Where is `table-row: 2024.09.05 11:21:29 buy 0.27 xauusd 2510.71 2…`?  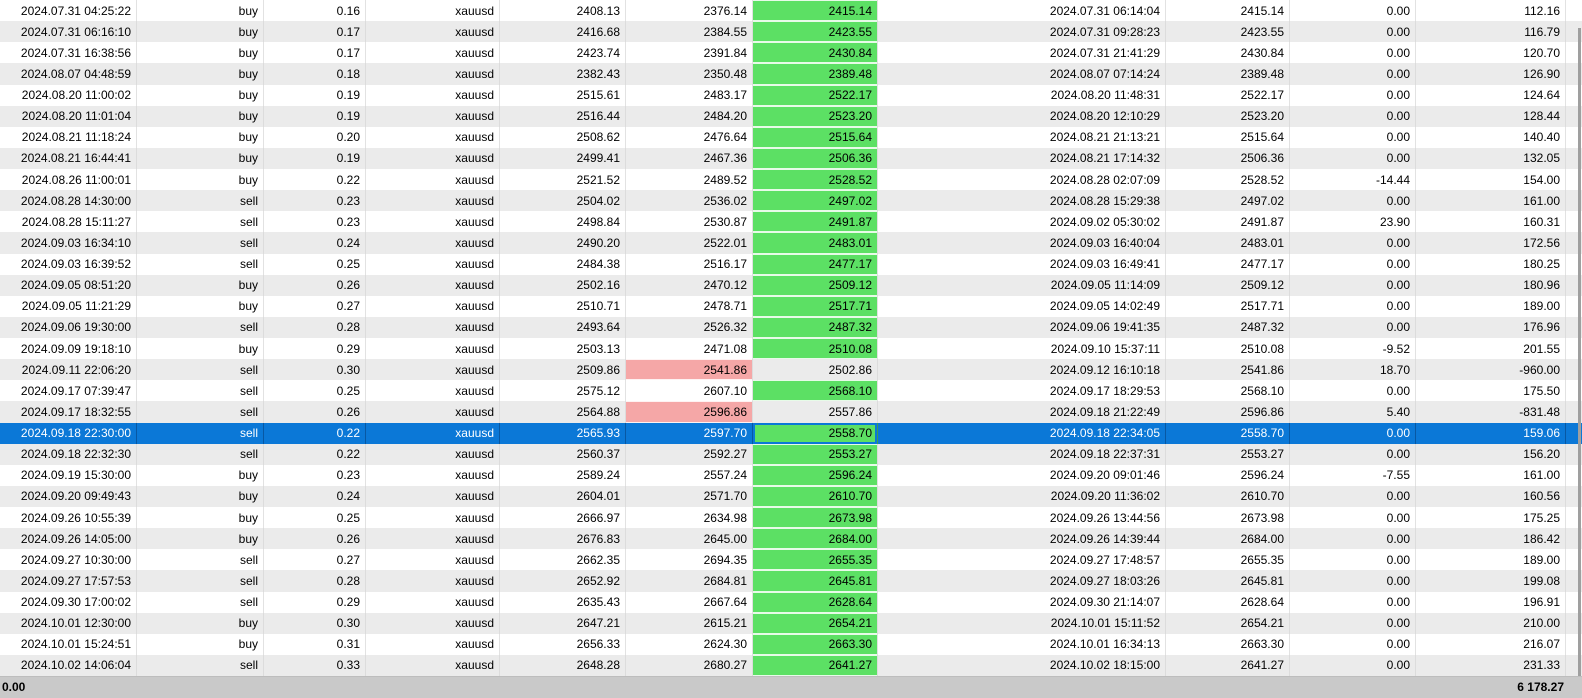 table-row: 2024.09.05 11:21:29 buy 0.27 xauusd 2510.71 2… is located at coordinates (791, 306).